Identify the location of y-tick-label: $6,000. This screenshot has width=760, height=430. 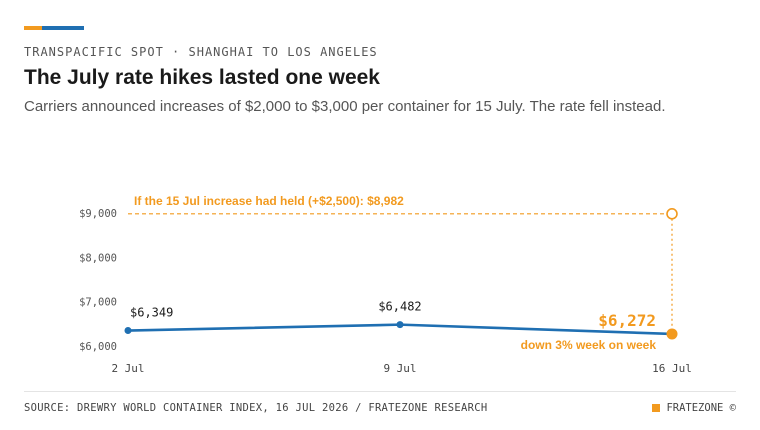
(98, 347).